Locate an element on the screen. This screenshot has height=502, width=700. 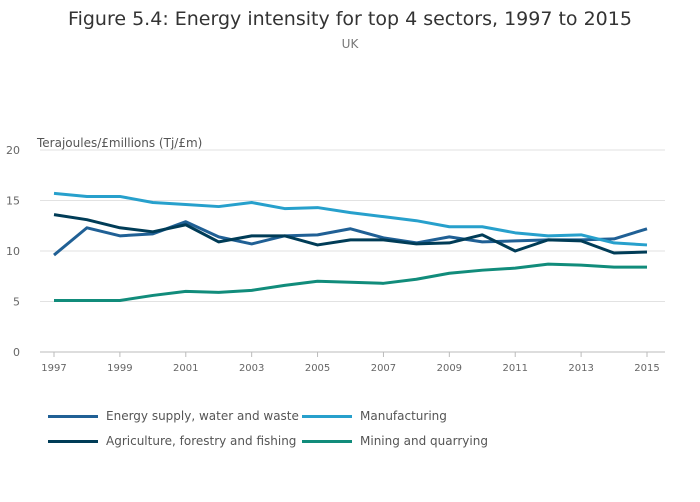
x-tick-label: 2015 is located at coordinates (646, 368).